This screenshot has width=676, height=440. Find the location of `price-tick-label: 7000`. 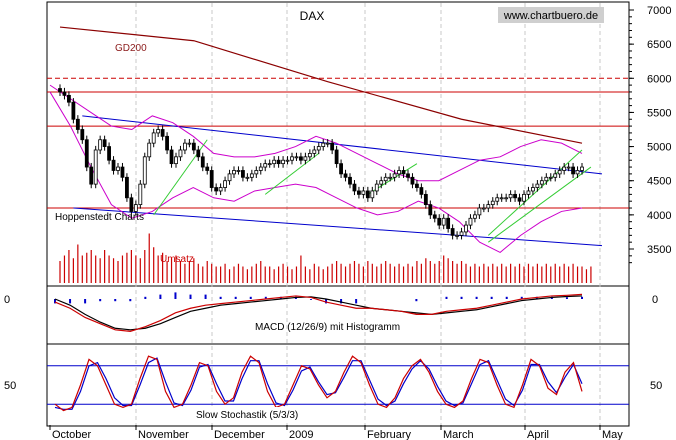

price-tick-label: 7000 is located at coordinates (659, 11).